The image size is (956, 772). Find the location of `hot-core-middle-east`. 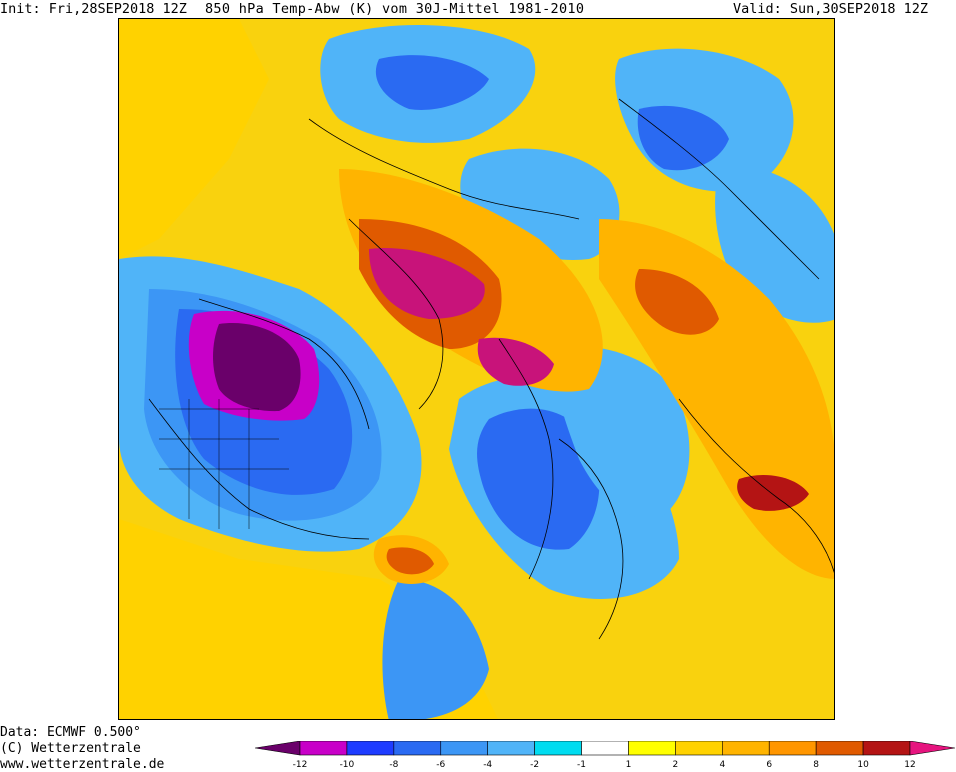

hot-core-middle-east is located at coordinates (773, 492).